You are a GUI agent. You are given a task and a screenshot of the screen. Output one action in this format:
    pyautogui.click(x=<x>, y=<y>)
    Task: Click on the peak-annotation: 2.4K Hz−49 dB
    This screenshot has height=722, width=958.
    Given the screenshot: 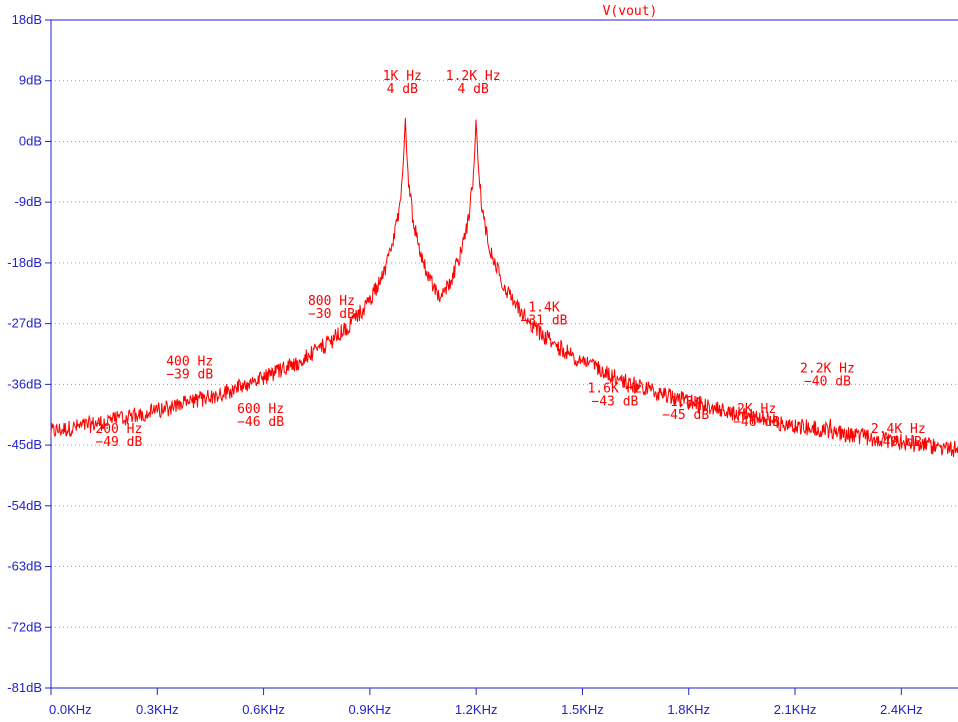 What is the action you would take?
    pyautogui.click(x=898, y=436)
    